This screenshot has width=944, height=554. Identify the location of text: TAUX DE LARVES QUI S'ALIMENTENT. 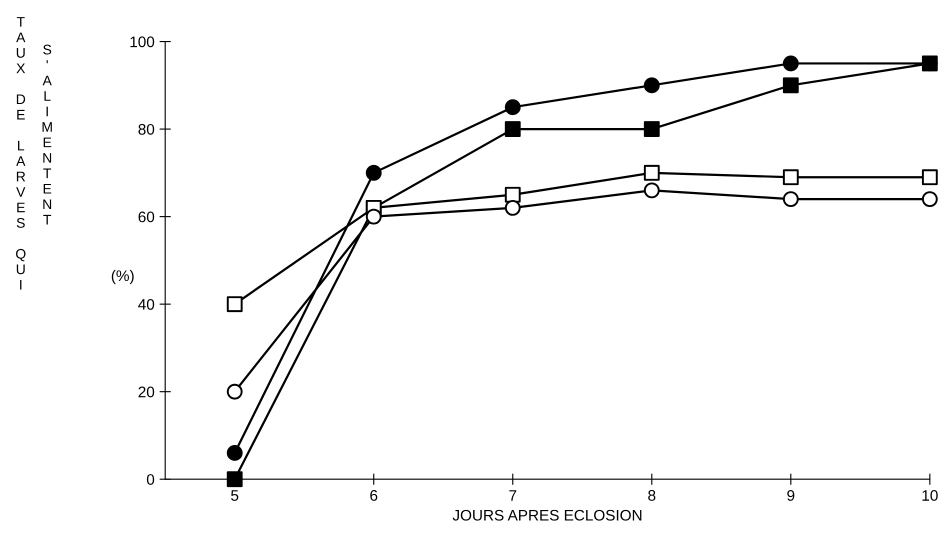
(34, 153).